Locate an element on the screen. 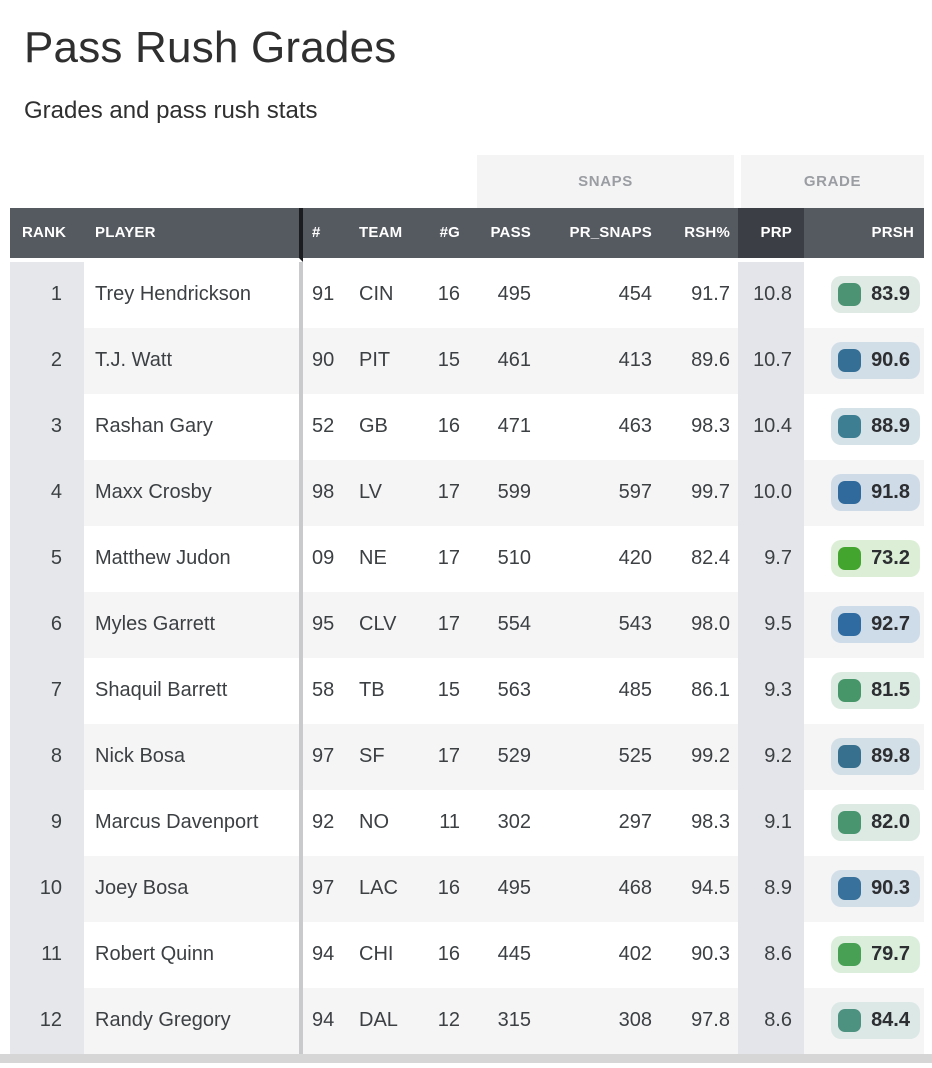  grade-value: 84.4 is located at coordinates (890, 1020).